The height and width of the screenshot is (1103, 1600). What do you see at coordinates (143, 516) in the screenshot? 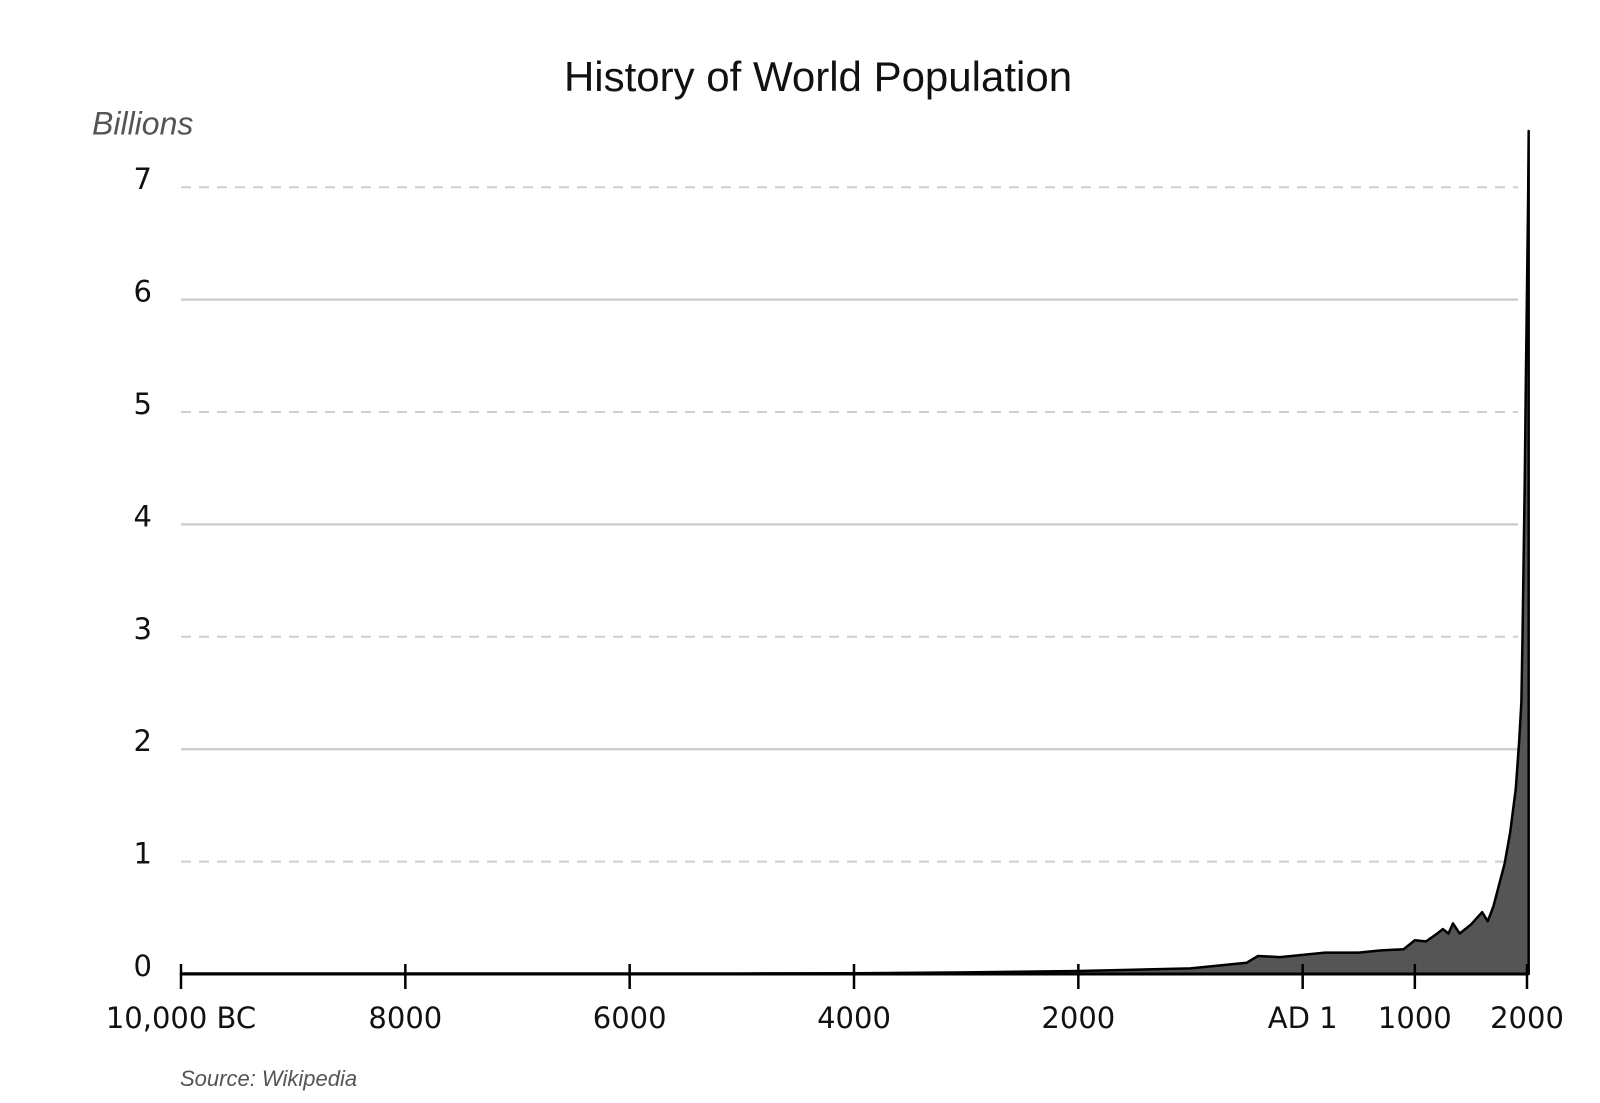
I see `y-tick-label: 4` at bounding box center [143, 516].